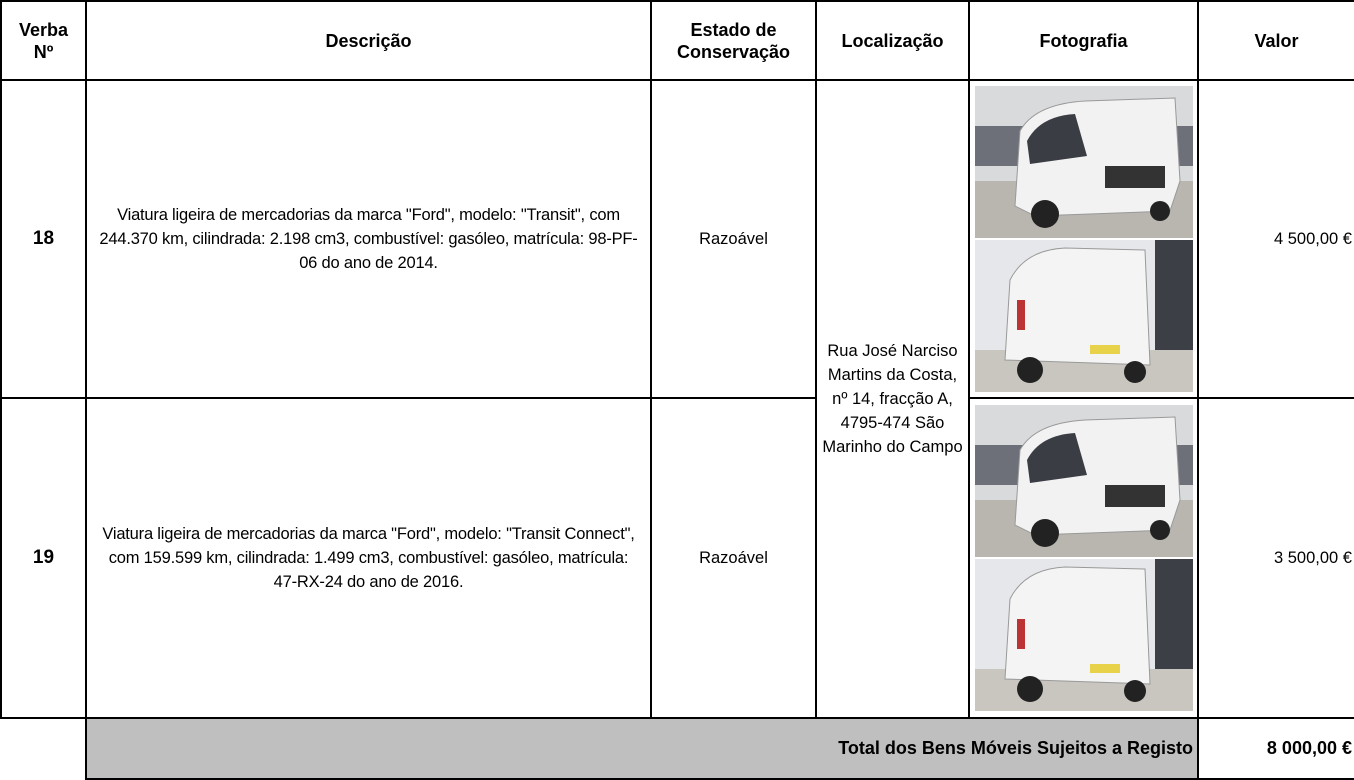 This screenshot has width=1354, height=780. I want to click on header-cell: Estado de Conservação, so click(733, 40).